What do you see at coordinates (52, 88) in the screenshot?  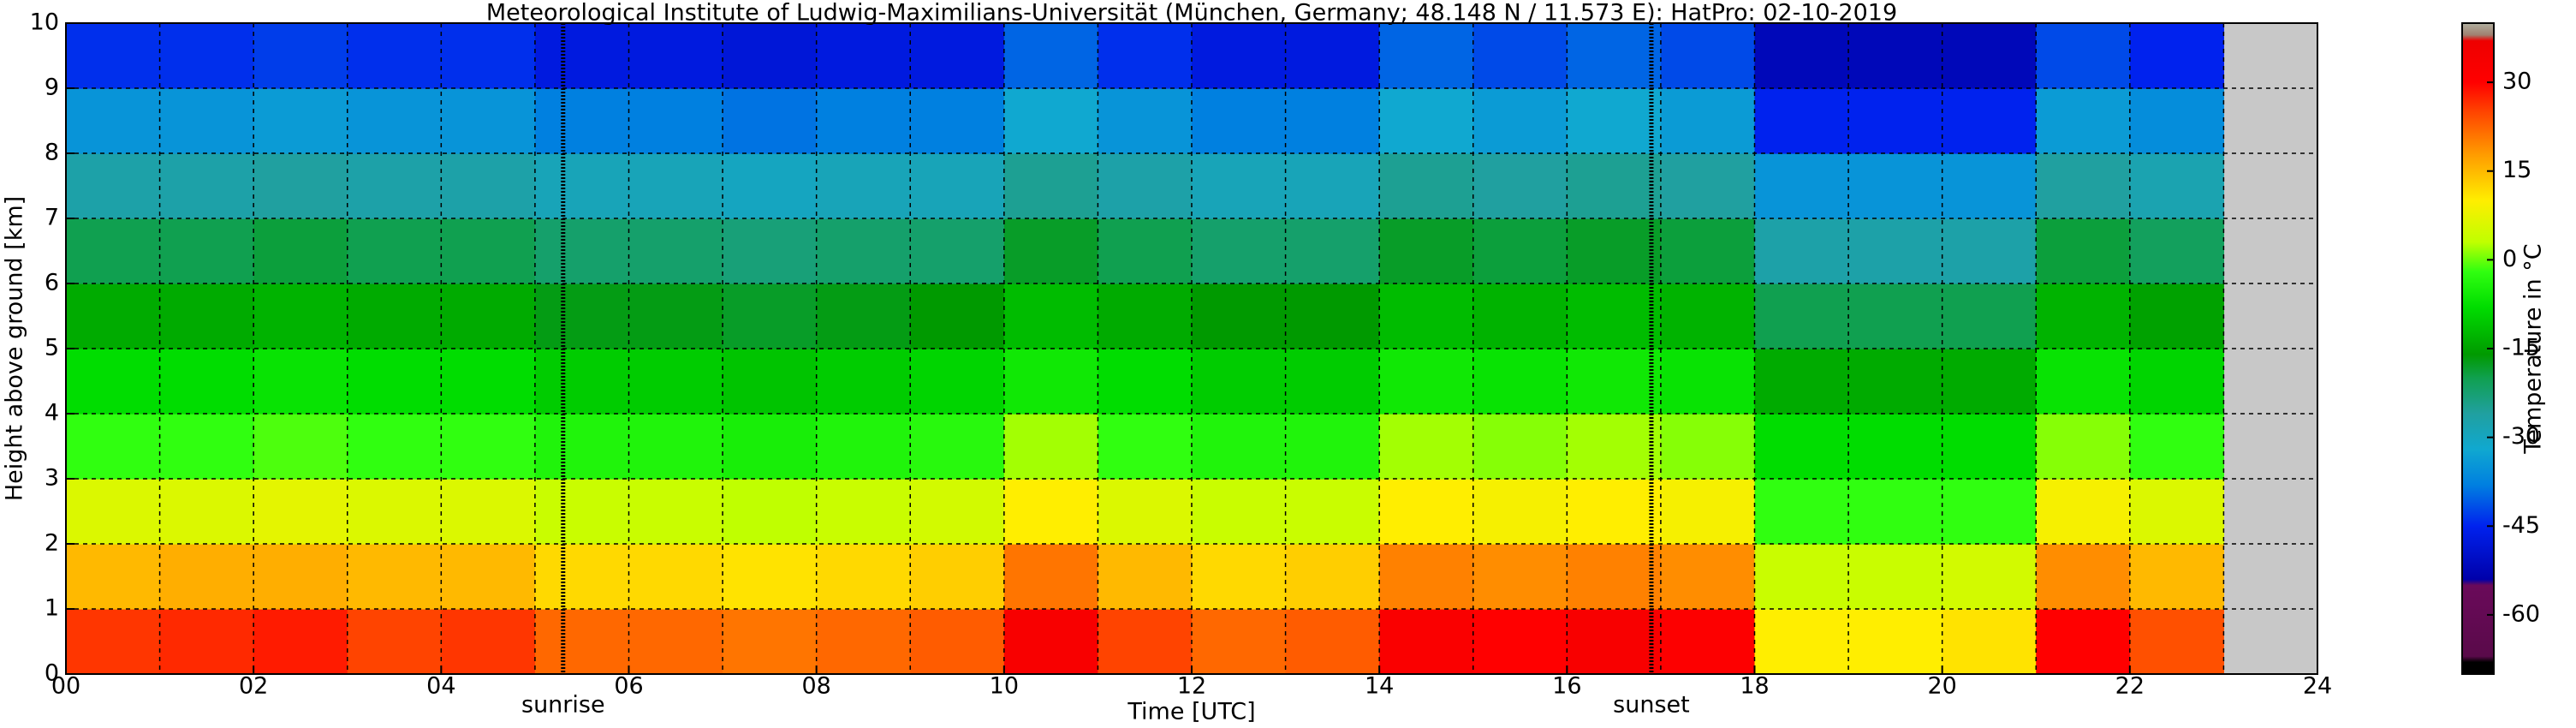 I see `y-tick-label: 9` at bounding box center [52, 88].